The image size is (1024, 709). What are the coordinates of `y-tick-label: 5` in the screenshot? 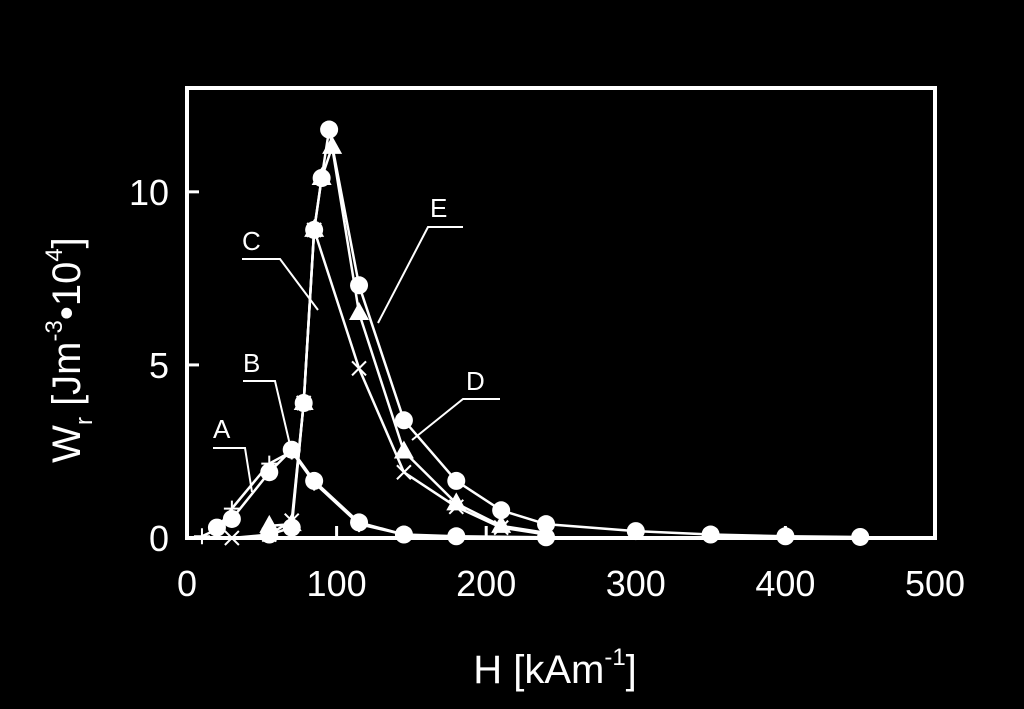 It's located at (159, 365).